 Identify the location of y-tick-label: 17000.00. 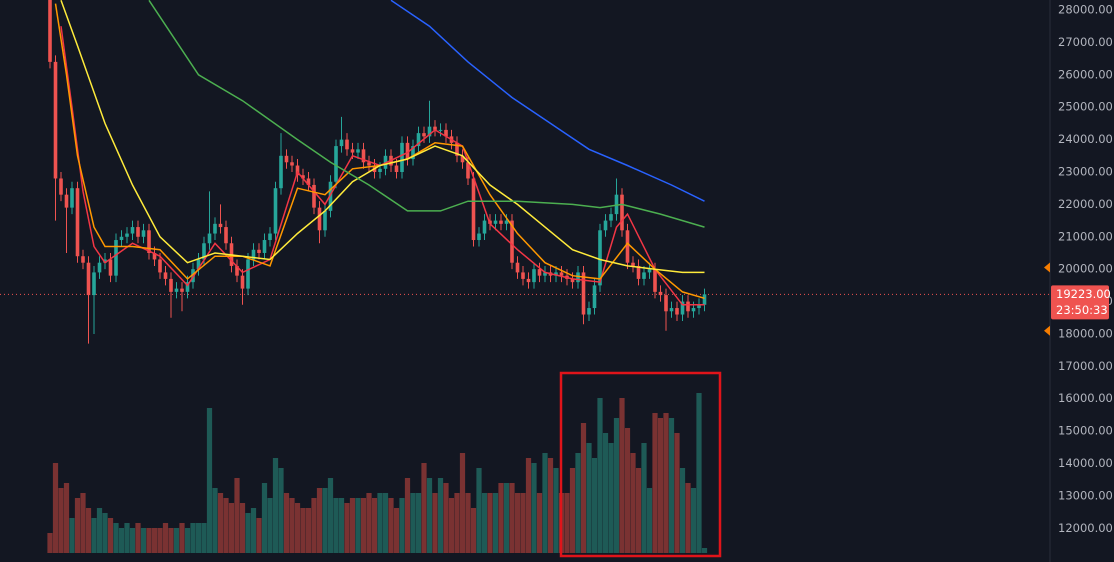
(1085, 366).